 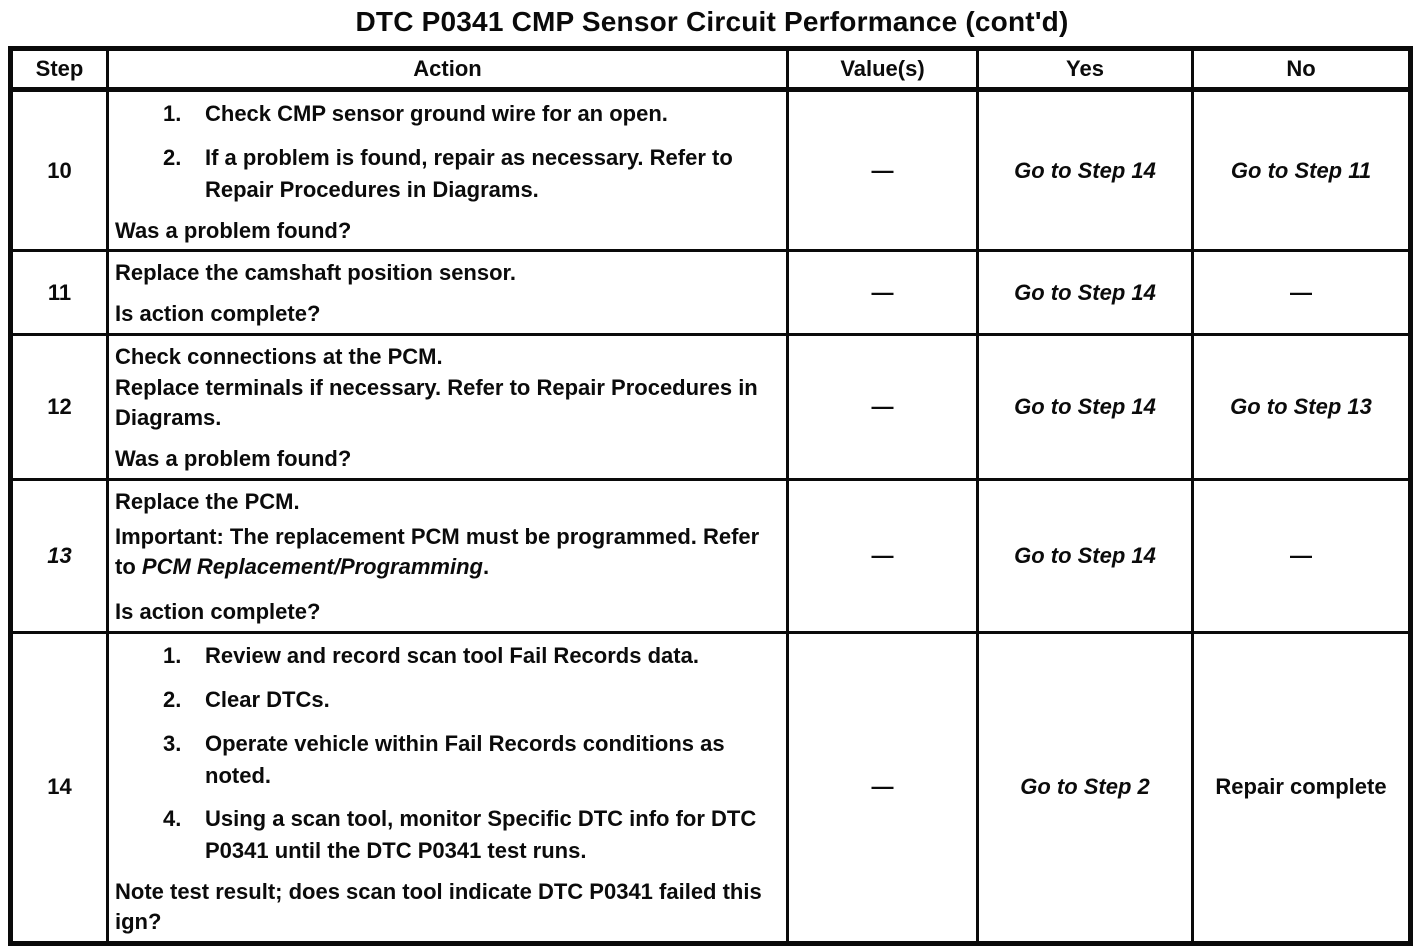 What do you see at coordinates (59, 69) in the screenshot?
I see `header-step: Step` at bounding box center [59, 69].